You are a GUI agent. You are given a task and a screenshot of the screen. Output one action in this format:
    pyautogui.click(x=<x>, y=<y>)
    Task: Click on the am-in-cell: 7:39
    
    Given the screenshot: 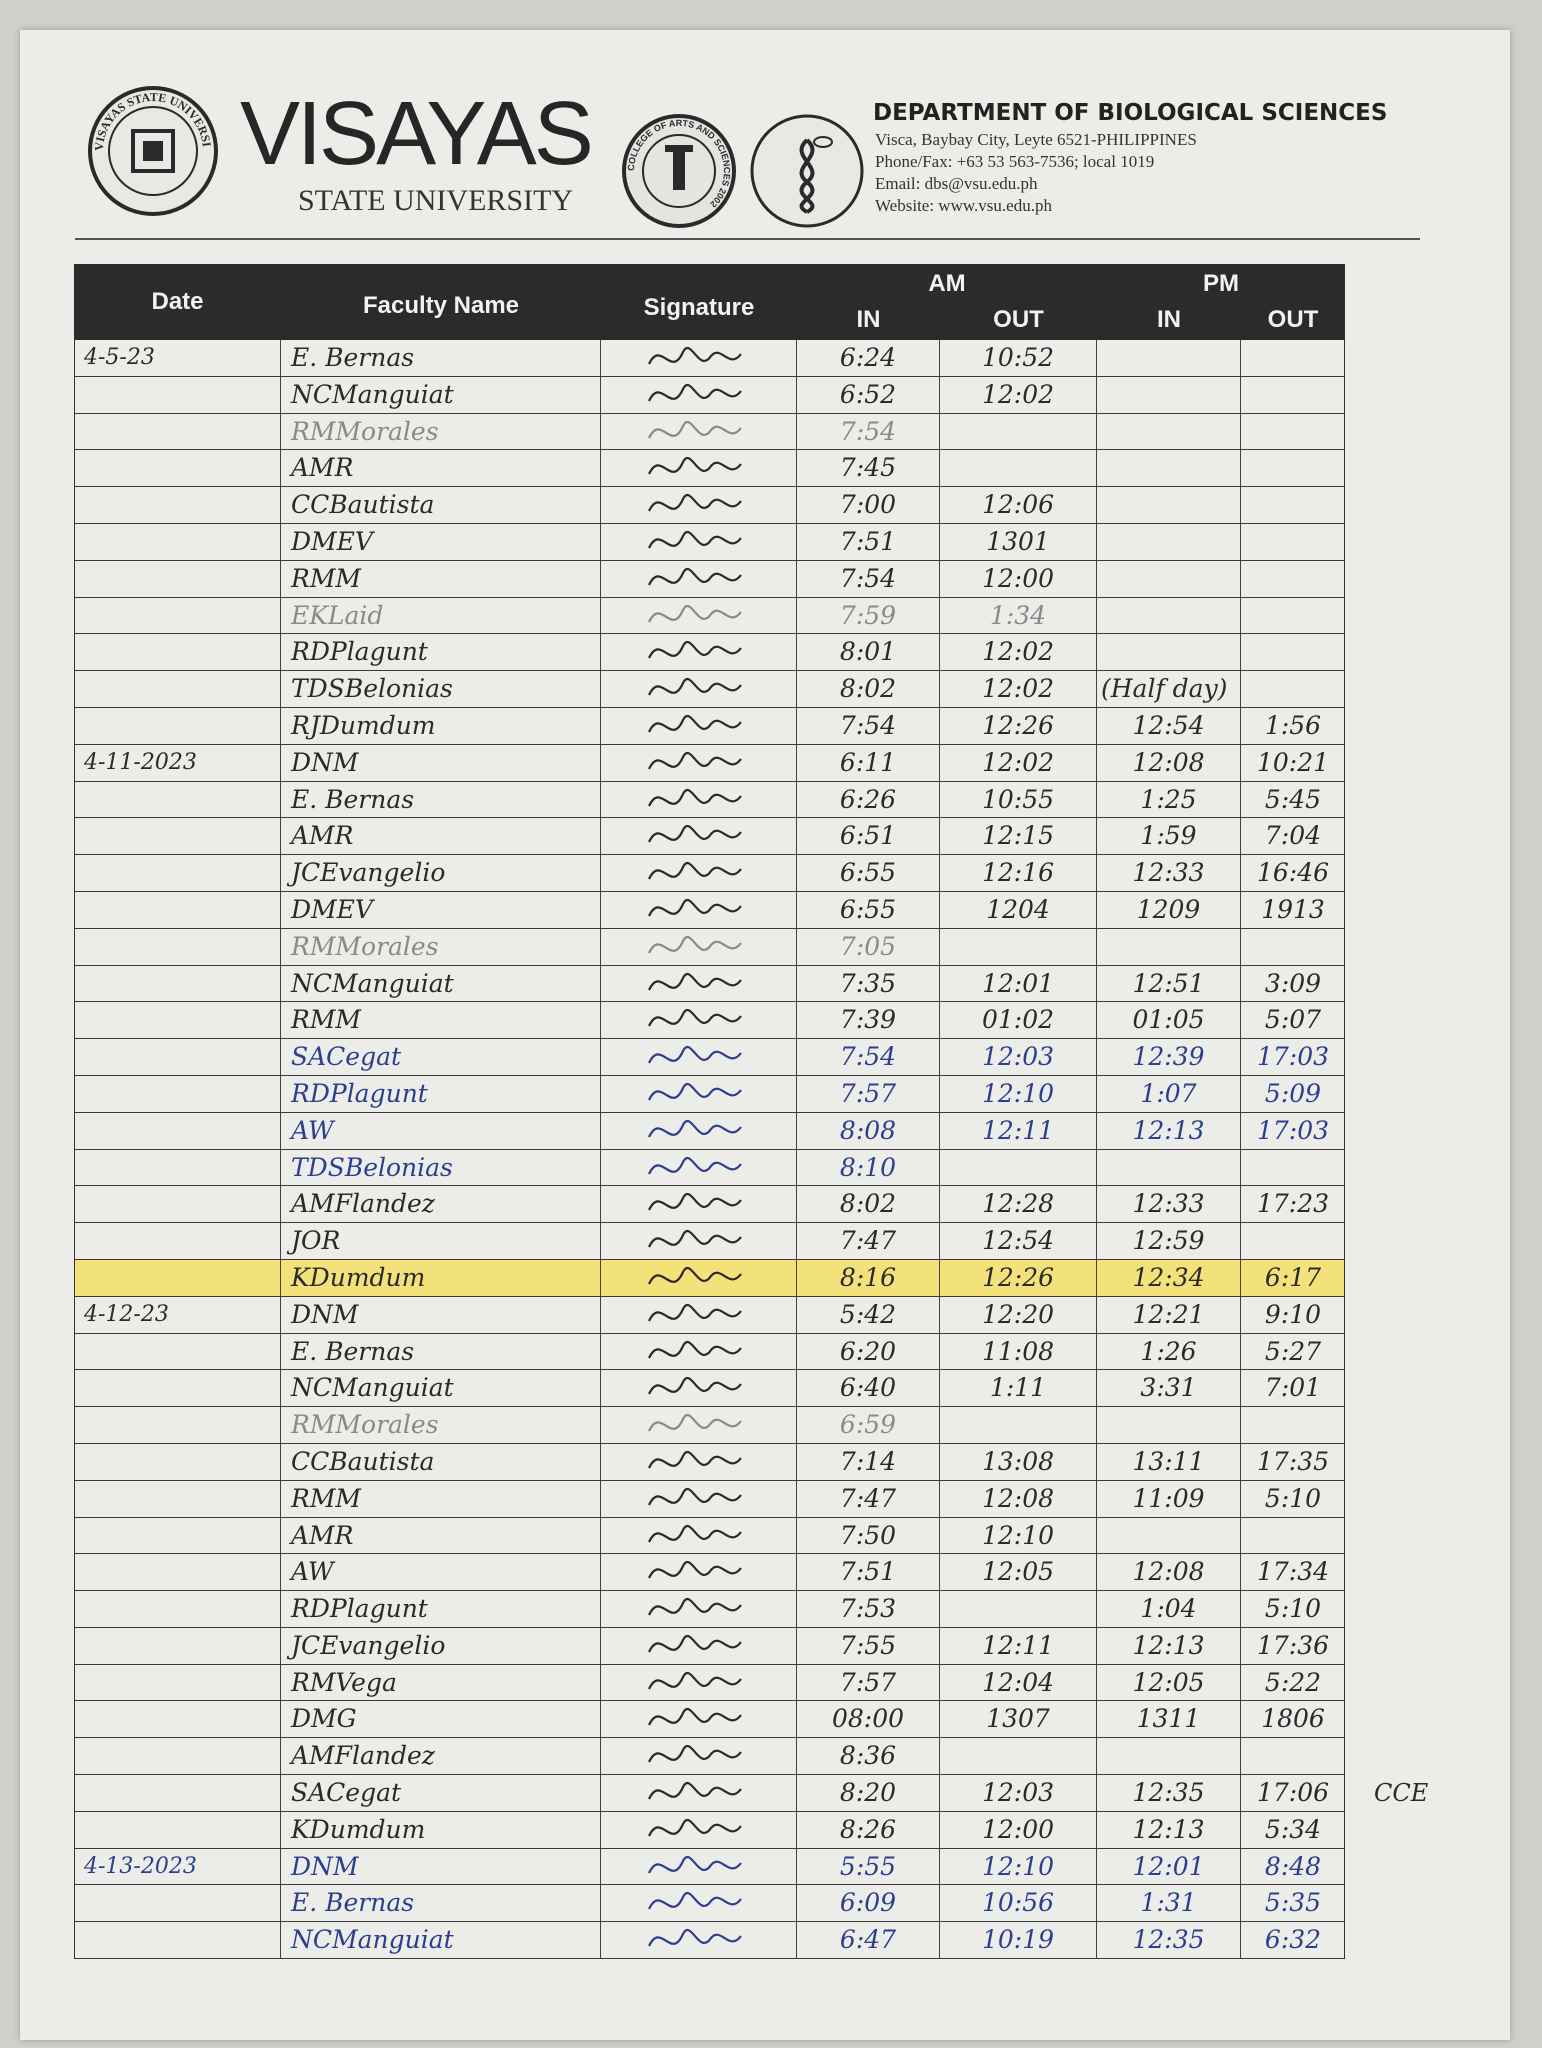 What is the action you would take?
    pyautogui.click(x=868, y=1020)
    